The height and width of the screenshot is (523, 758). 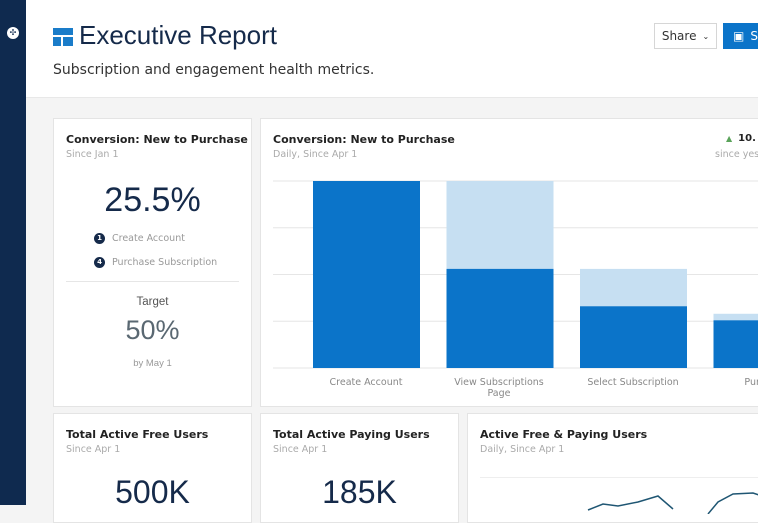 What do you see at coordinates (359, 492) in the screenshot?
I see `paying-users-value: 185K` at bounding box center [359, 492].